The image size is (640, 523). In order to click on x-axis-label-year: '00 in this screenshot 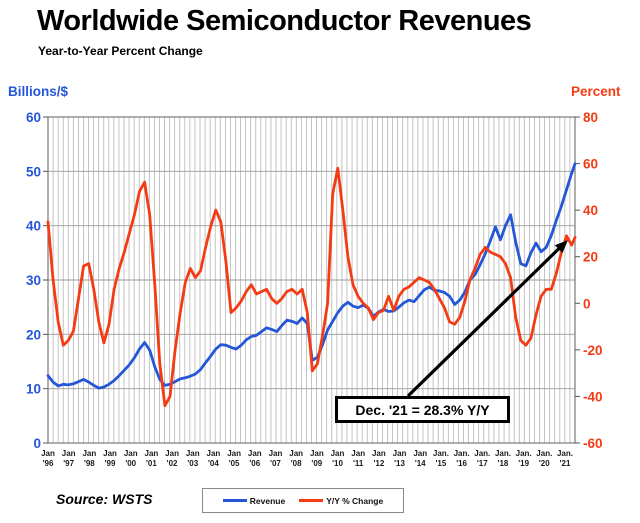, I will do `click(130, 463)`.